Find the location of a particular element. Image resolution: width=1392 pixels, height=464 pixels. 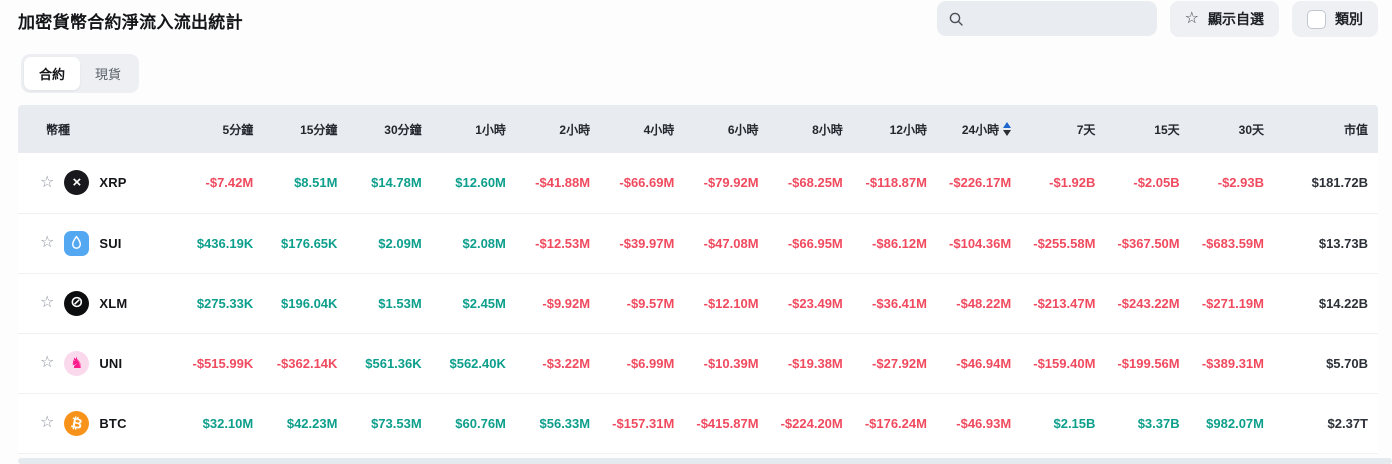

flow-value-cell: -$79.92M is located at coordinates (730, 183).